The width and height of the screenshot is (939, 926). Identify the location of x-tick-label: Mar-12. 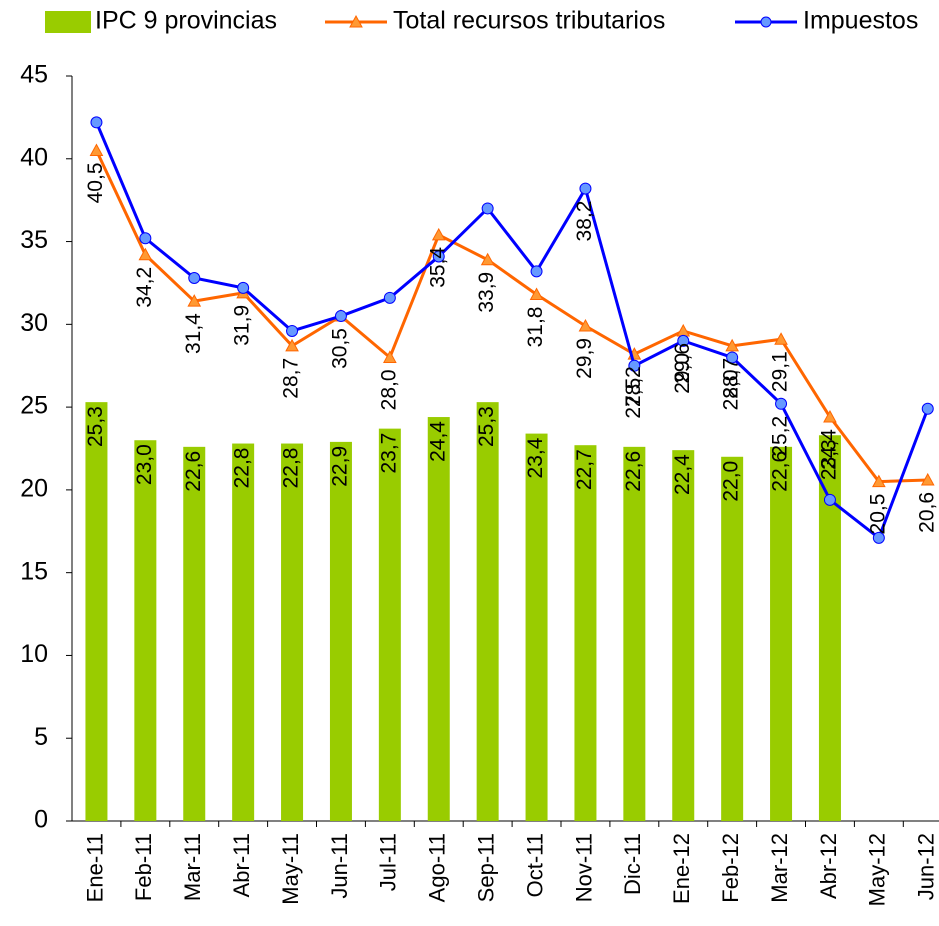
(779, 868).